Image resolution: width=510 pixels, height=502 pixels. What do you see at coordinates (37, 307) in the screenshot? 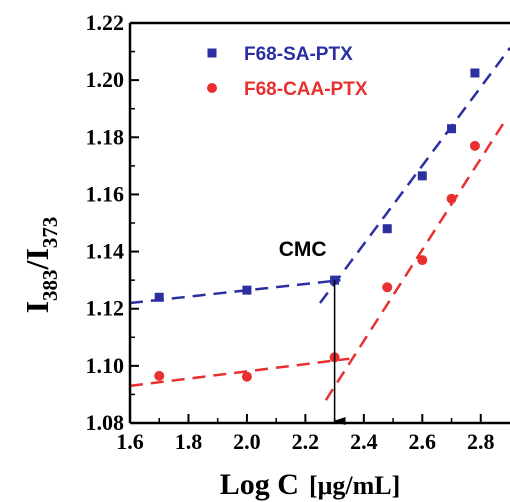
I see `y-axis-title-main: I` at bounding box center [37, 307].